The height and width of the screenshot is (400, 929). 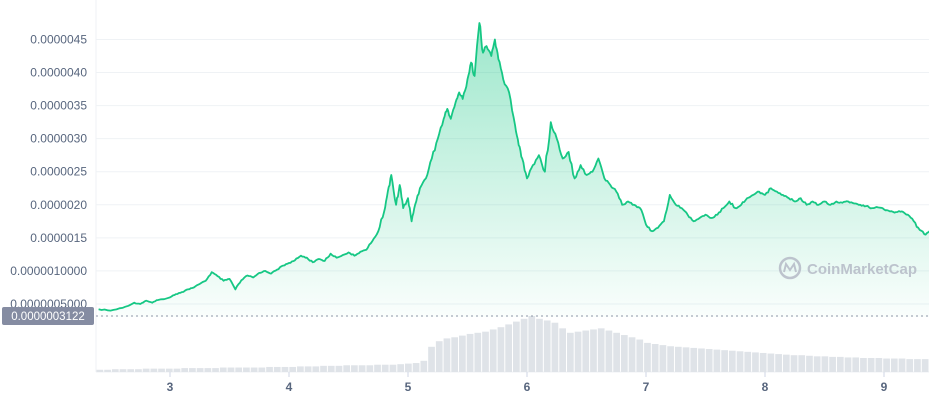 What do you see at coordinates (170, 387) in the screenshot?
I see `x-tick-label: 3` at bounding box center [170, 387].